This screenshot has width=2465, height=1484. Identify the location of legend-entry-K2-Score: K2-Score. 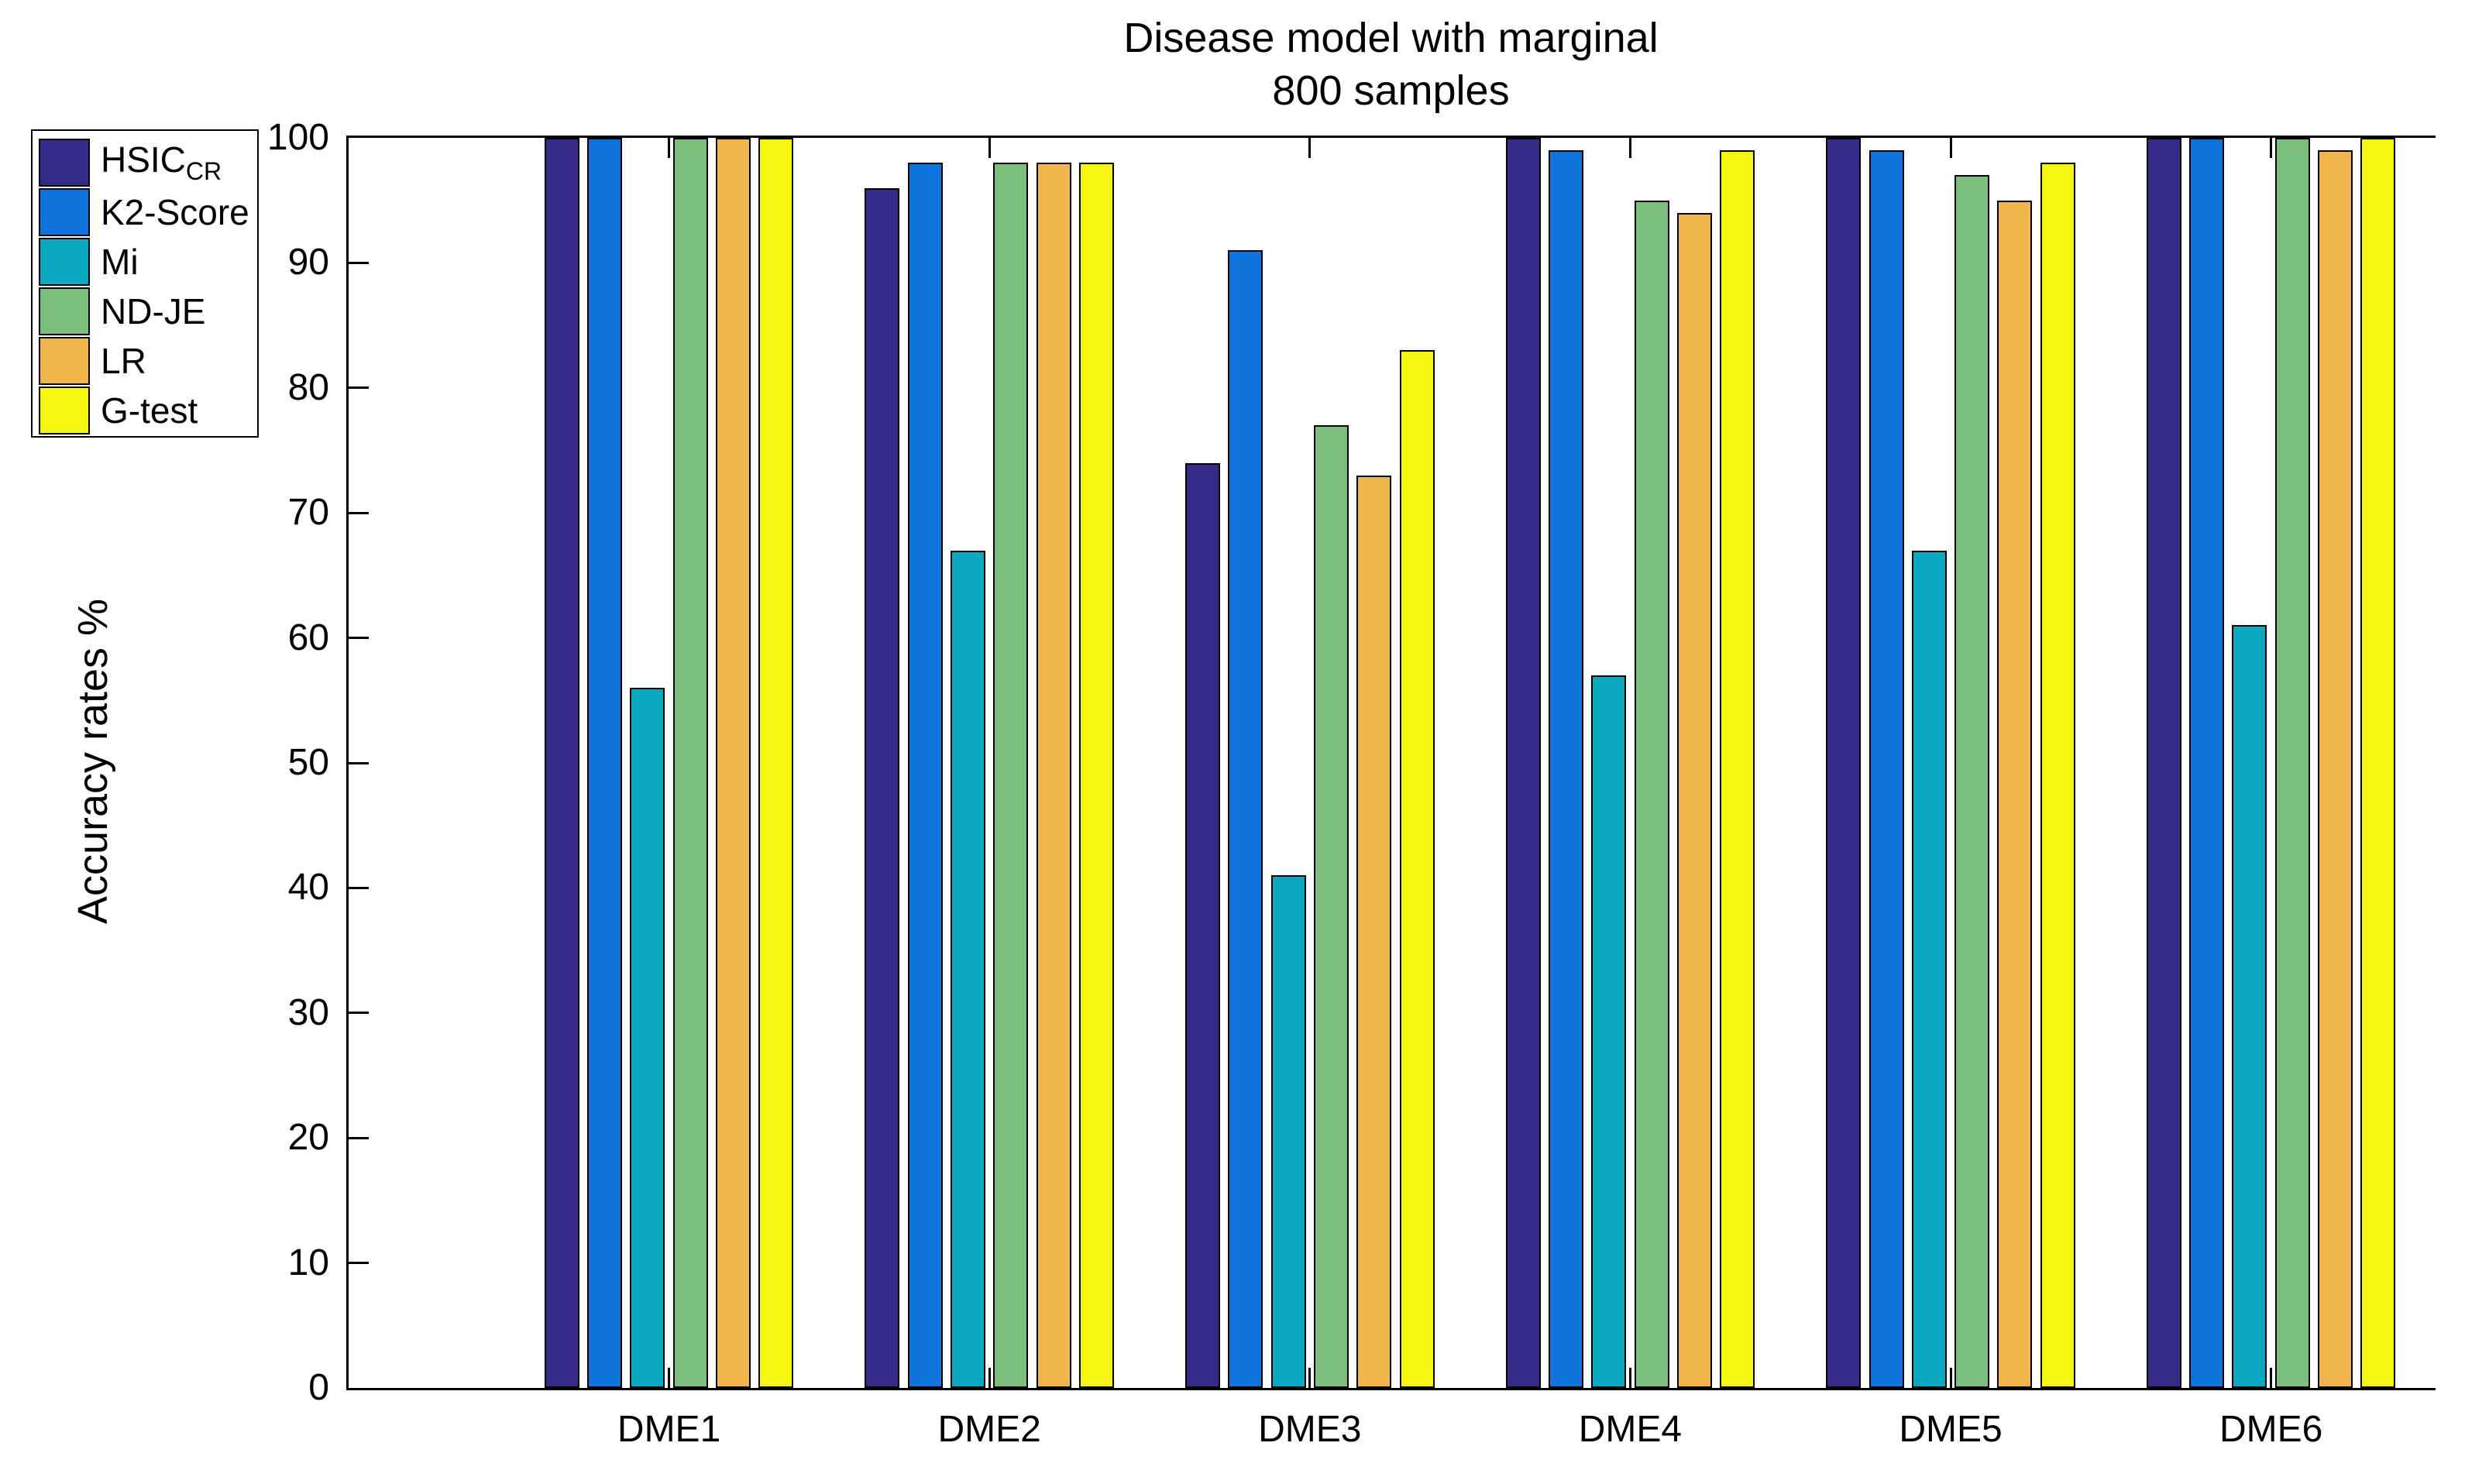
(144, 212).